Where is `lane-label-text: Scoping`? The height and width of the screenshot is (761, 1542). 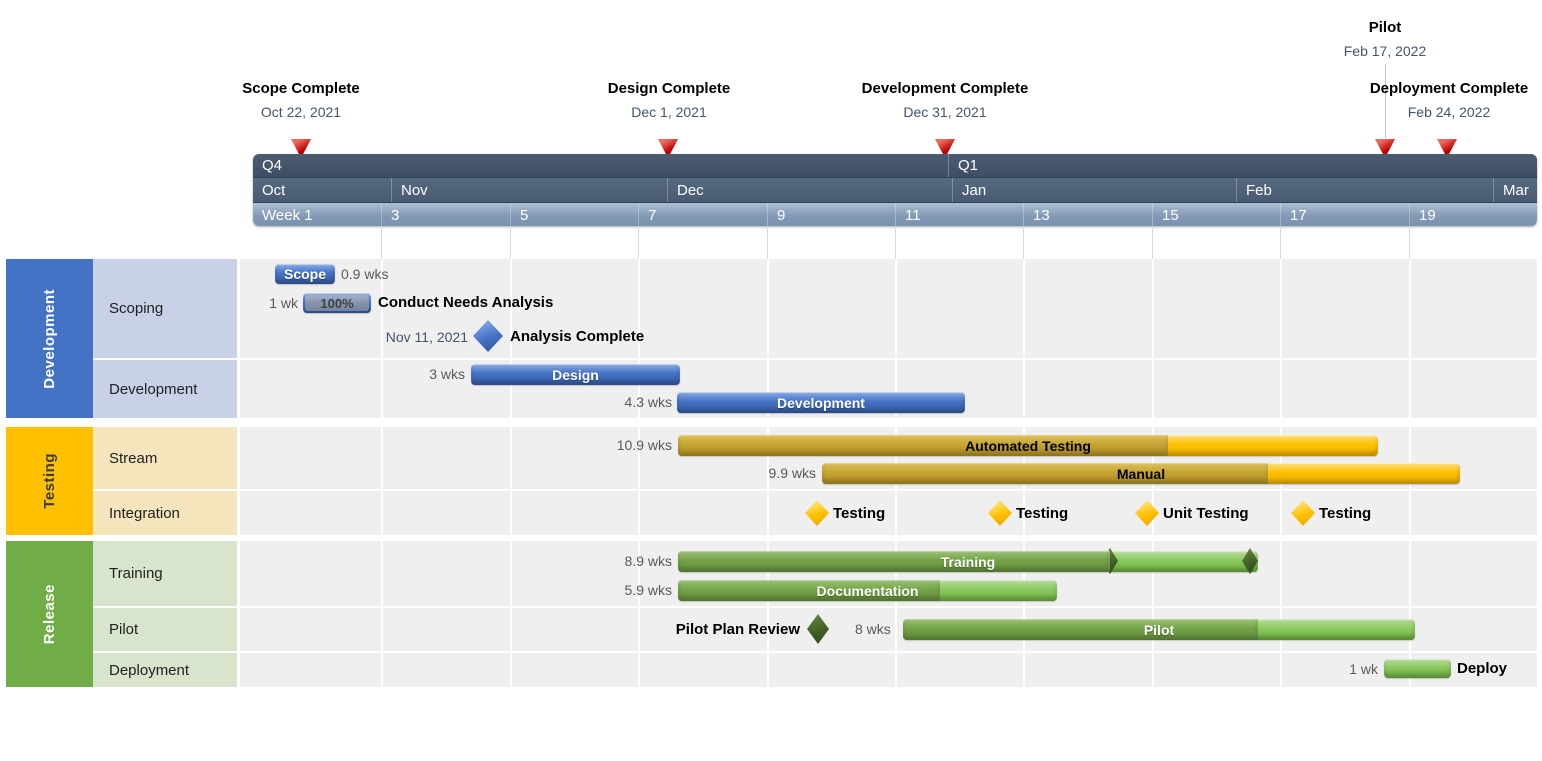 lane-label-text: Scoping is located at coordinates (136, 308).